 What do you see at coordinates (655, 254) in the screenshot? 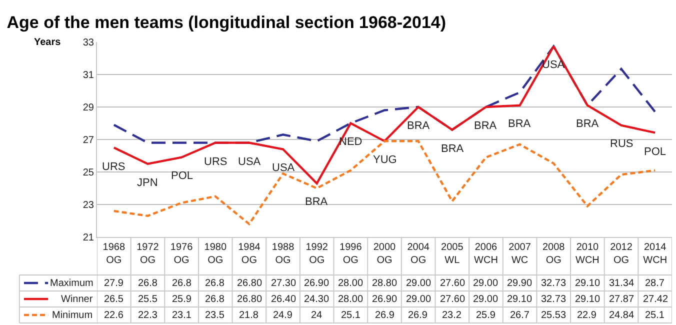
I see `x-tick-label: 2014 WCH` at bounding box center [655, 254].